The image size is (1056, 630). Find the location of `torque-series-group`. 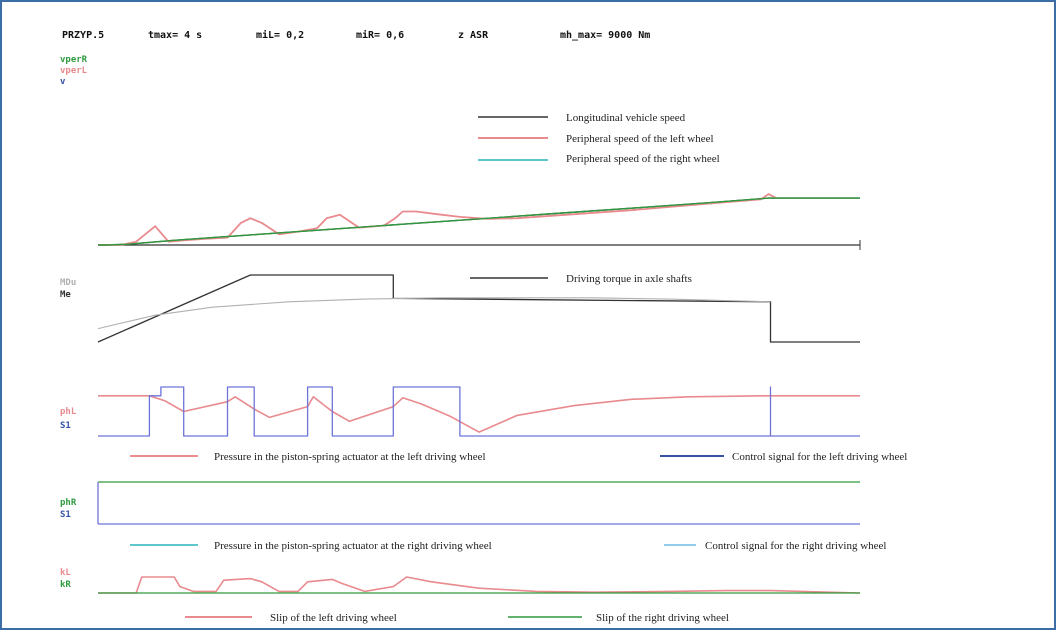

torque-series-group is located at coordinates (478, 308).